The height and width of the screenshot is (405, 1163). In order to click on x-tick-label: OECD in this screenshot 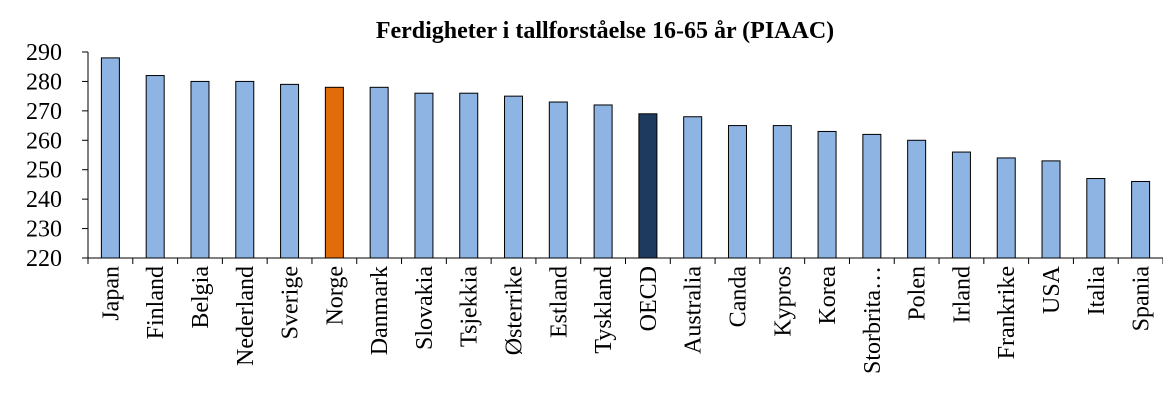, I will do `click(649, 298)`.